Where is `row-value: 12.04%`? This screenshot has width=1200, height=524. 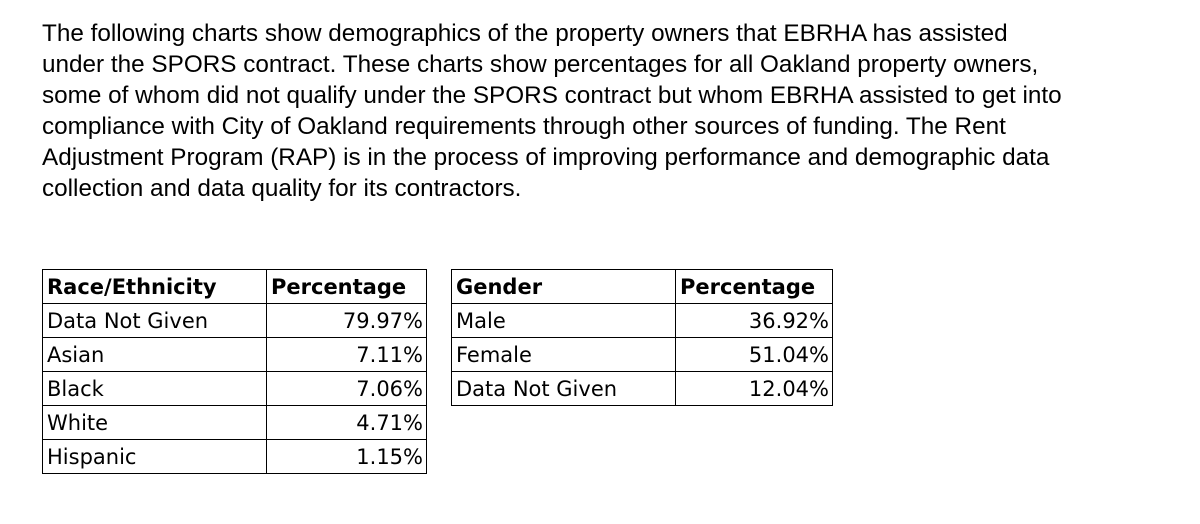 row-value: 12.04% is located at coordinates (754, 388).